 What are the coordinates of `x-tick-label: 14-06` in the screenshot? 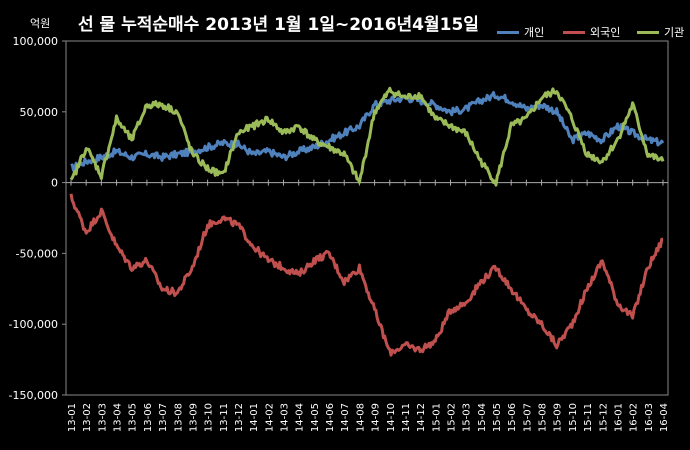 It's located at (330, 417).